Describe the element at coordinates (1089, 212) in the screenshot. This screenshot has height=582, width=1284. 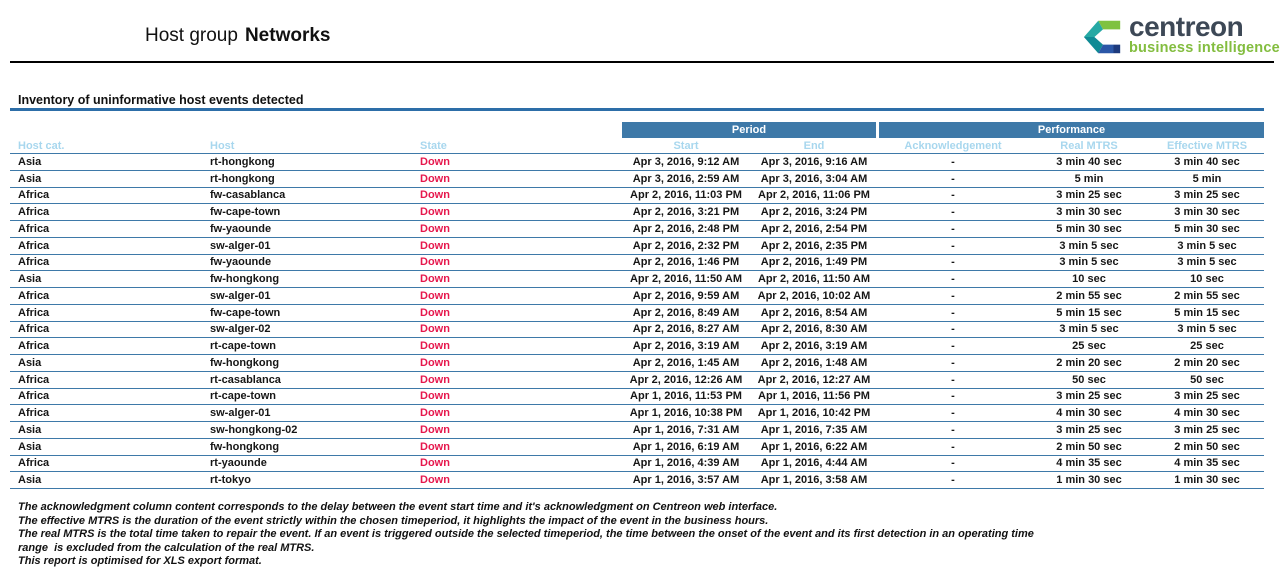
I see `cell-real-mtrs: 3 min 30 sec` at that location.